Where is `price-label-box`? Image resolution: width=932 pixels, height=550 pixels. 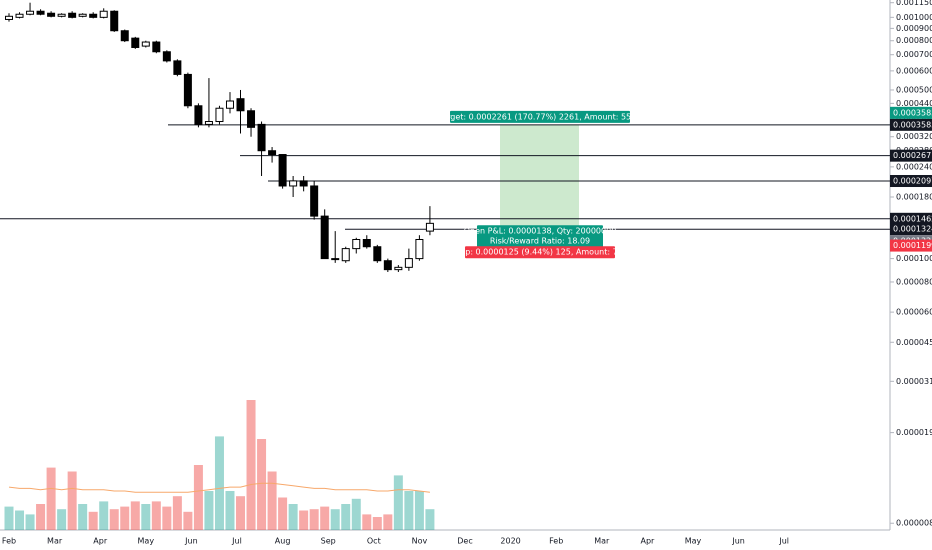
price-label-box is located at coordinates (911, 112).